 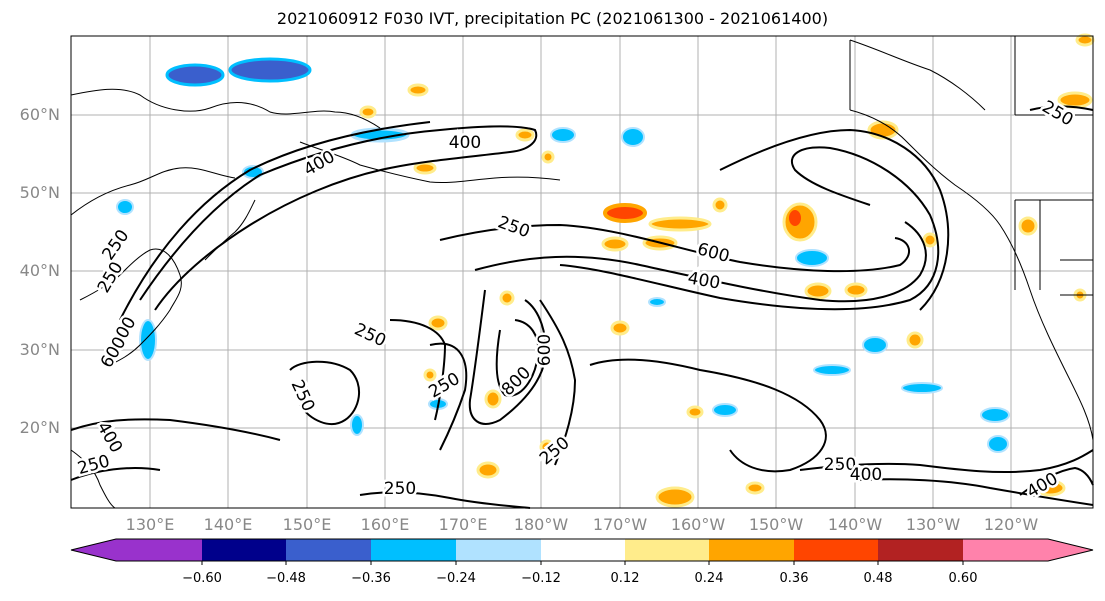 What do you see at coordinates (963, 578) in the screenshot?
I see `colorbar-tick-label: 0.60` at bounding box center [963, 578].